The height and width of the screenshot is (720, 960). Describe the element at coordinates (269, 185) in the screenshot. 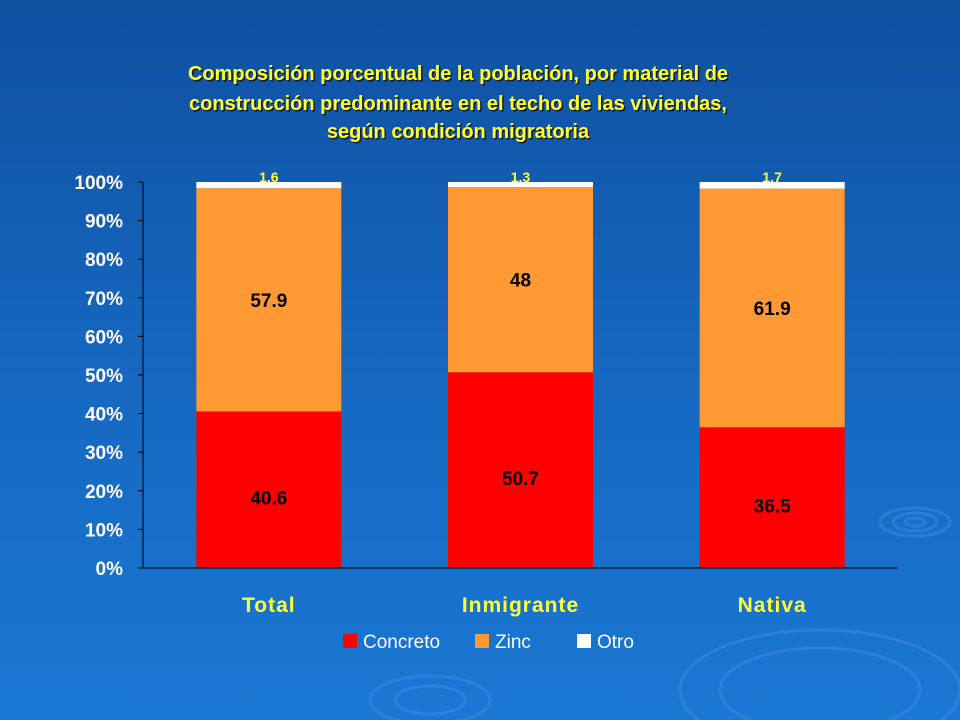

I see `bar-otro-total` at that location.